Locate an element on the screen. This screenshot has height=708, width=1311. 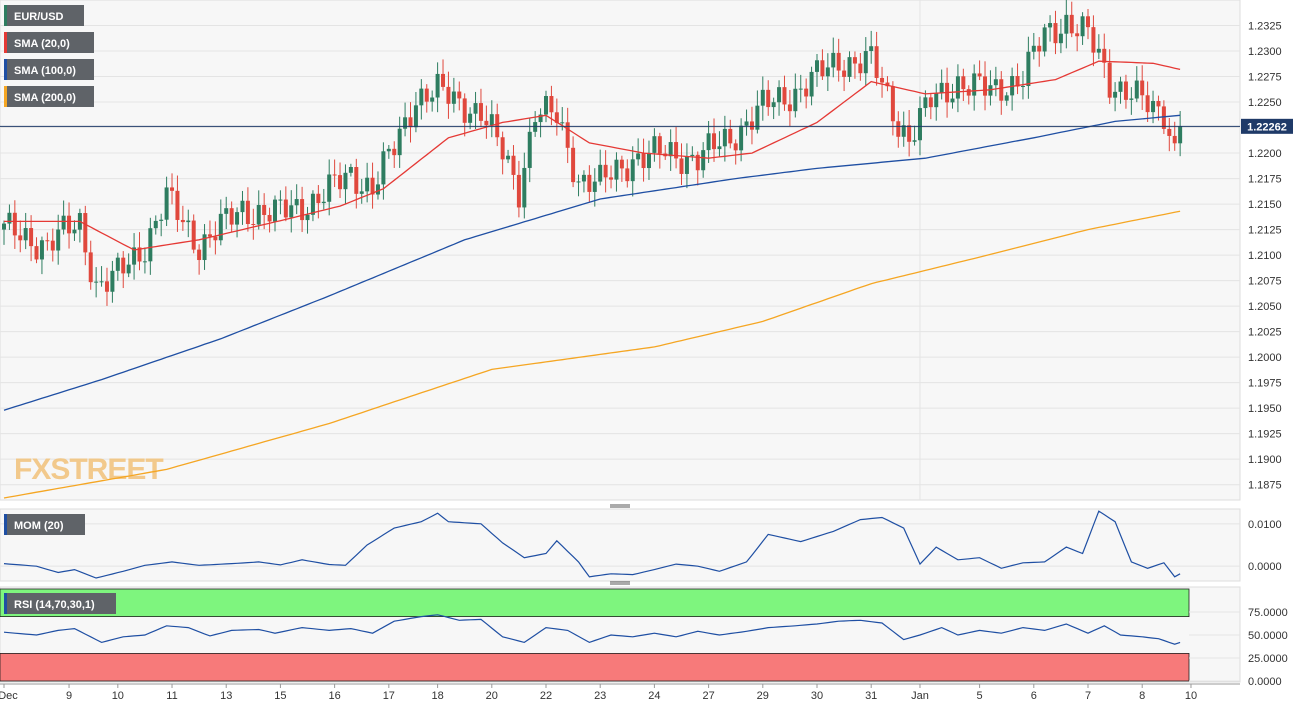
x-tick-label: 10 is located at coordinates (1191, 696).